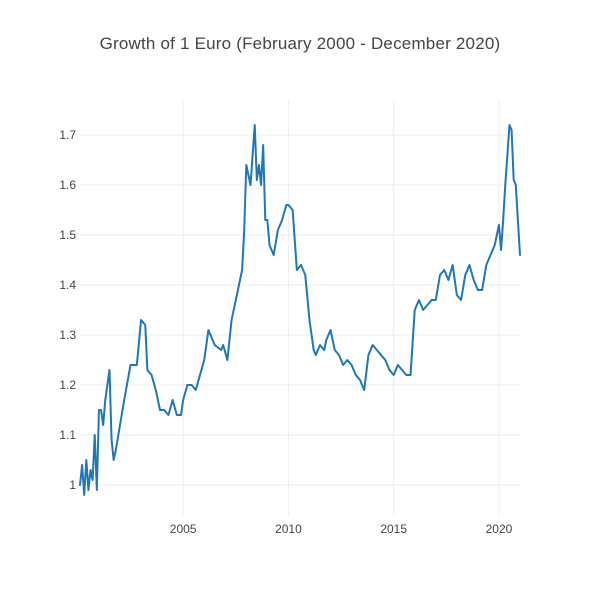 This screenshot has width=600, height=600. I want to click on x-tick-label: 2005, so click(183, 529).